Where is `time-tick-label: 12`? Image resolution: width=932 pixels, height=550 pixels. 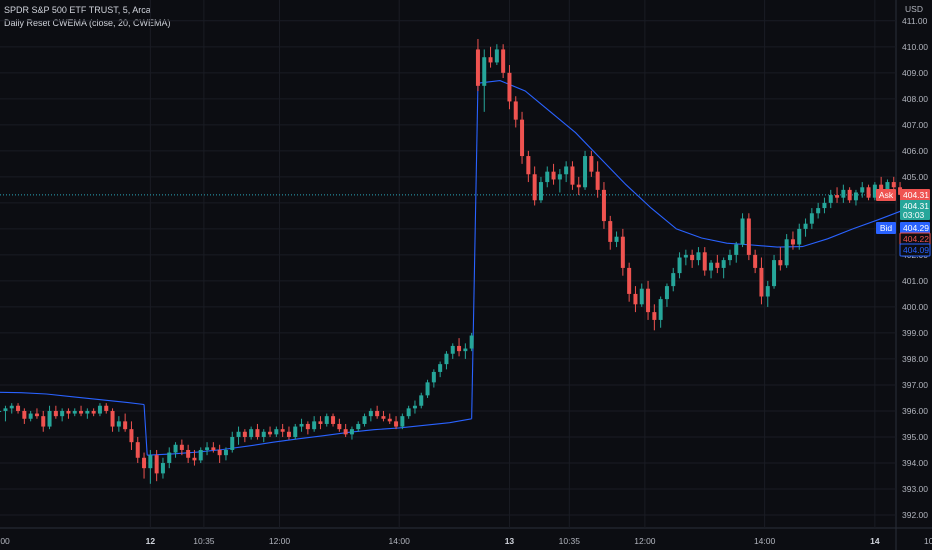 time-tick-label: 12 is located at coordinates (151, 541).